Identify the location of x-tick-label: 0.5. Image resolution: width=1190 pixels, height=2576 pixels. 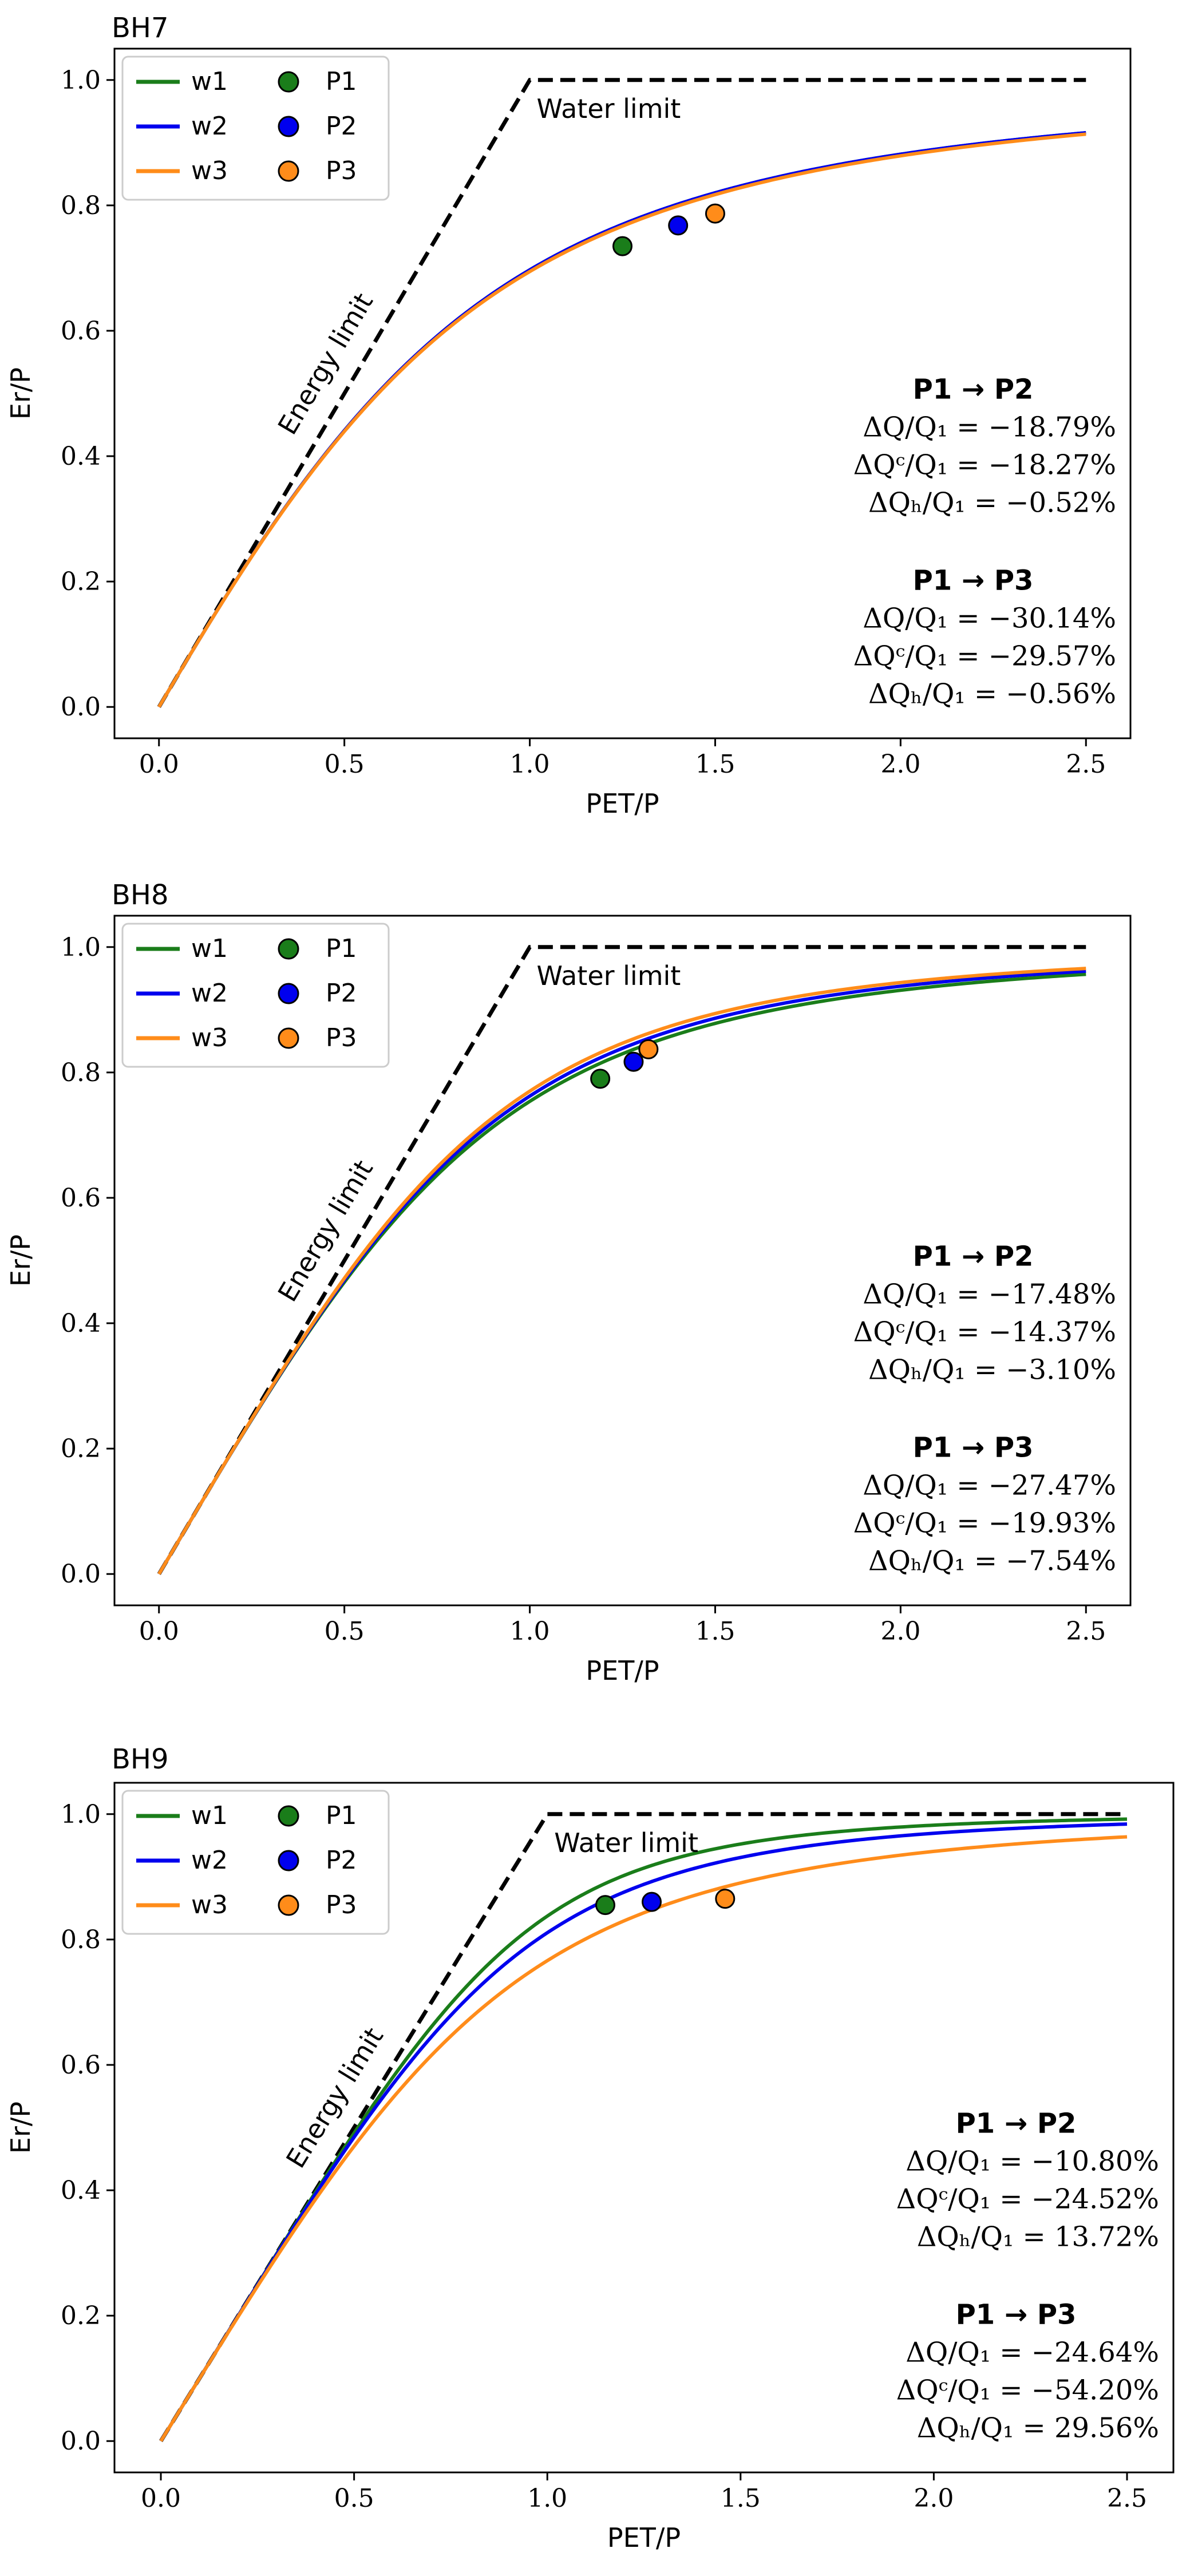
(354, 2498).